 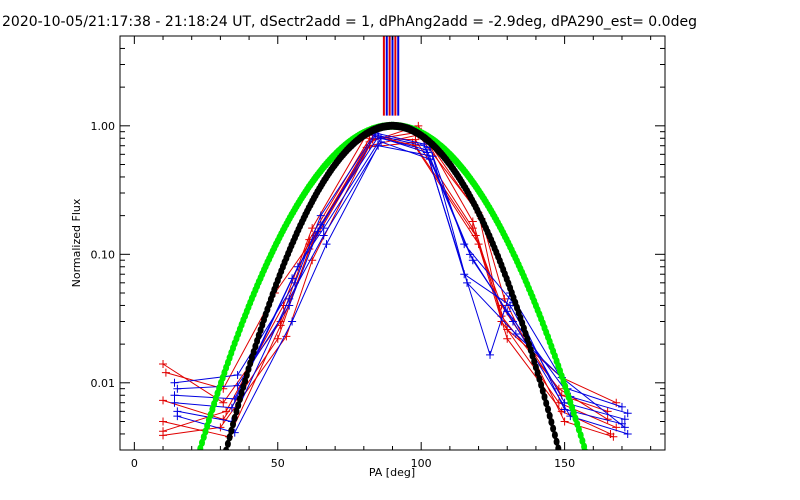 I want to click on x-tick-label-0: 0, so click(x=134, y=463).